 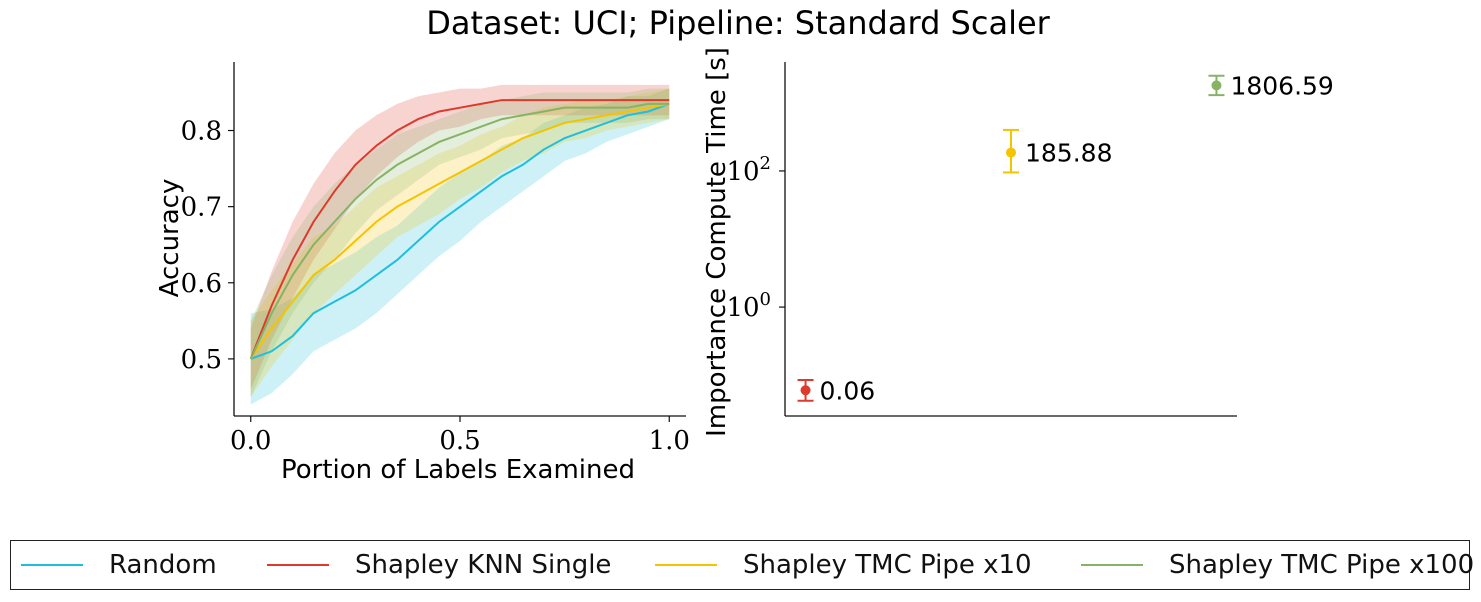 What do you see at coordinates (686, 565) in the screenshot?
I see `legend-swatch-tmc10` at bounding box center [686, 565].